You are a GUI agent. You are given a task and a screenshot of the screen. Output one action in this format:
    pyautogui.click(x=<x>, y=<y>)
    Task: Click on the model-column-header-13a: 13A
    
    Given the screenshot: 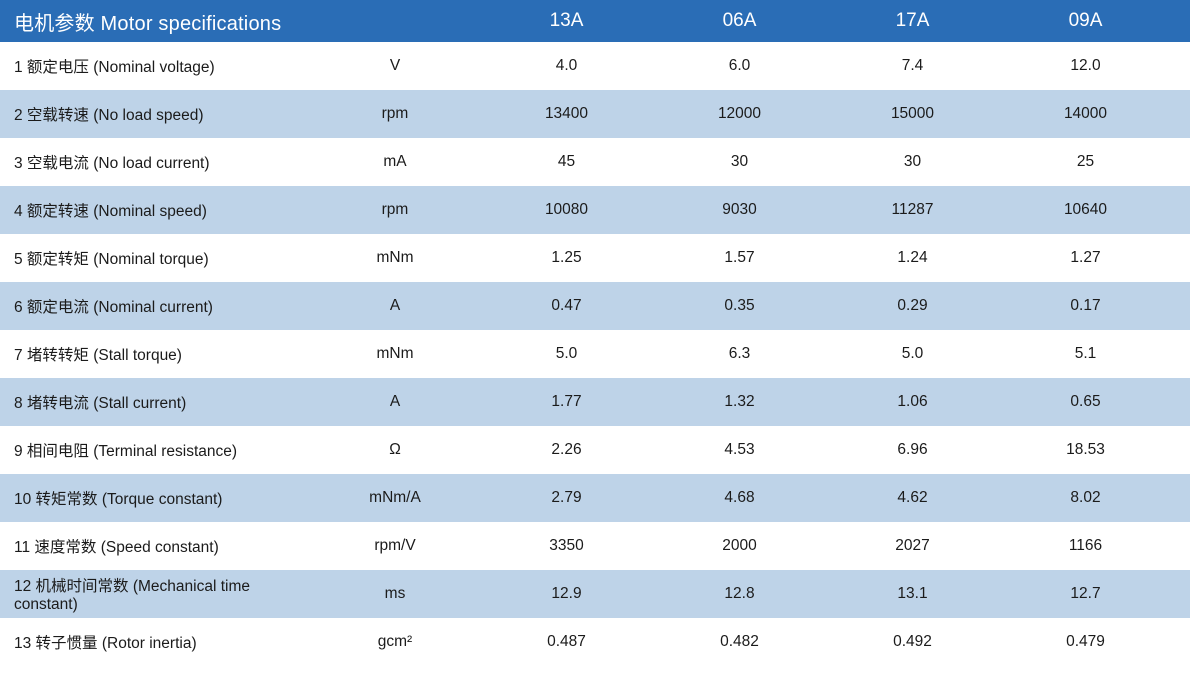 What is the action you would take?
    pyautogui.click(x=566, y=21)
    